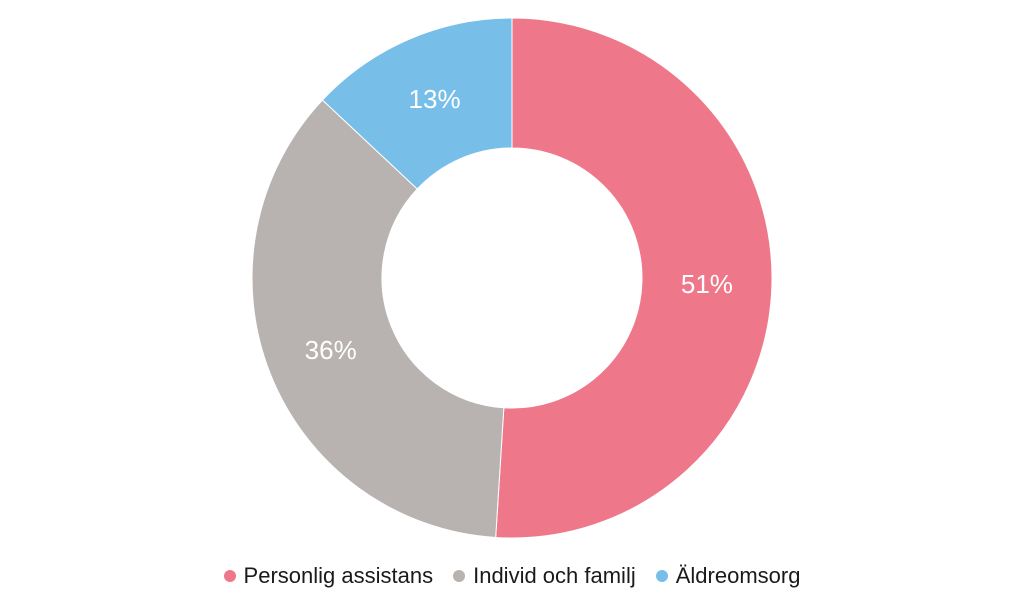  What do you see at coordinates (331, 350) in the screenshot?
I see `data-label-individ-och-familj: 36%` at bounding box center [331, 350].